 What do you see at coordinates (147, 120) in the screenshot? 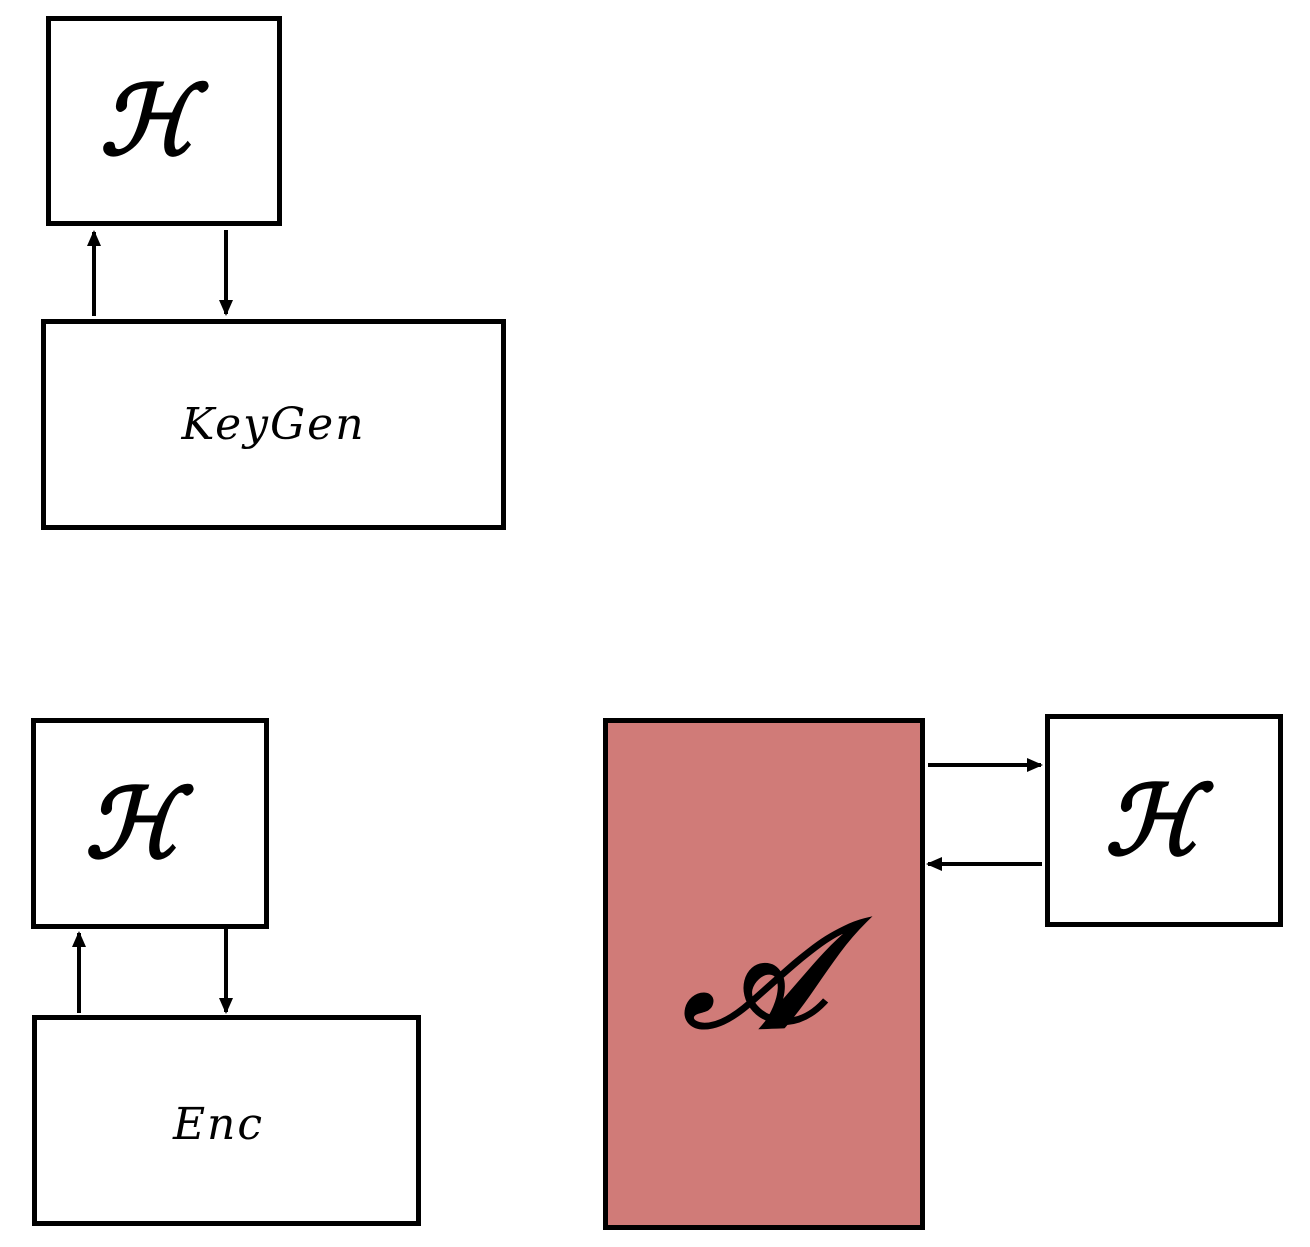
I see `keygen-oracle-label: ℋ` at bounding box center [147, 120].